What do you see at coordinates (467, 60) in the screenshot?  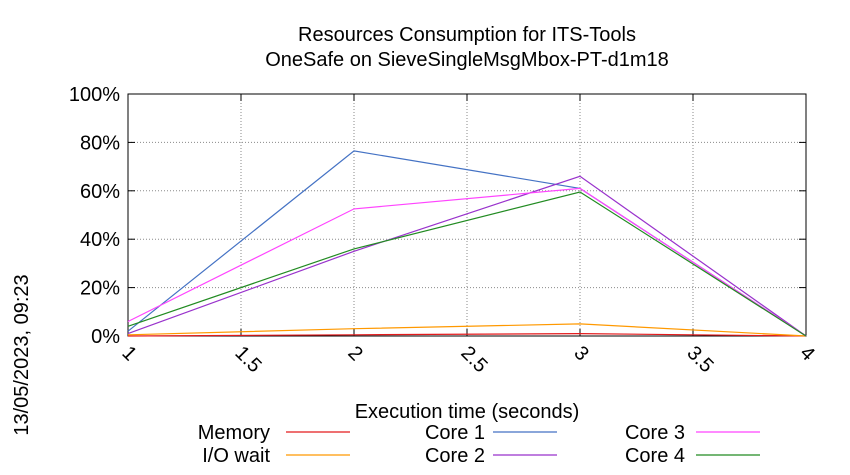 I see `chart-subtitle: OneSafe on SieveSingleMsgMbox-PT-d1m18` at bounding box center [467, 60].